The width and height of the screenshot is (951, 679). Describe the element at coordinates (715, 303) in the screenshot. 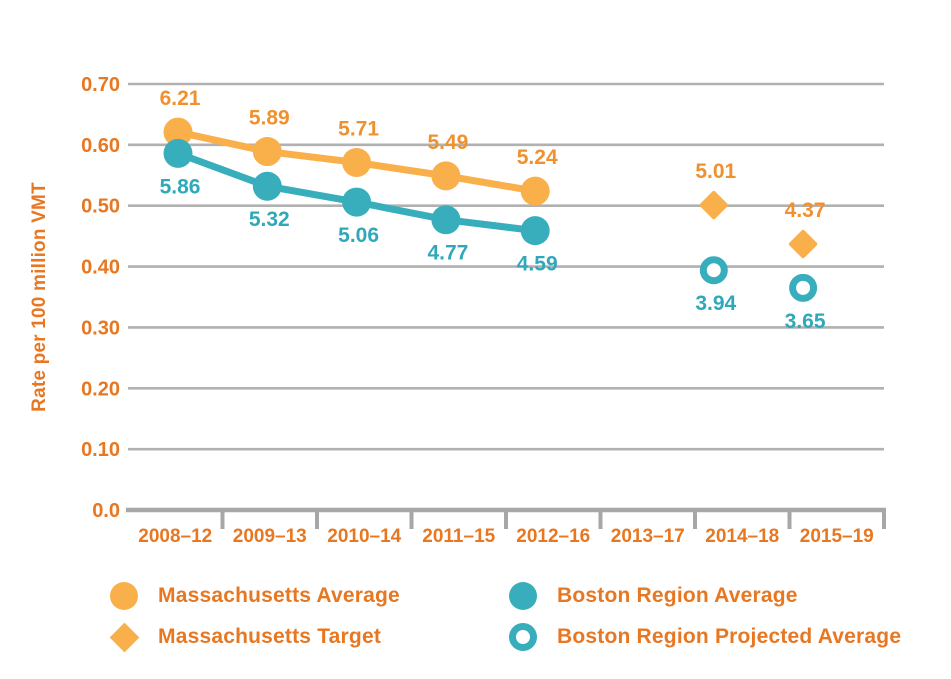

I see `data-point-label: 3.94` at that location.